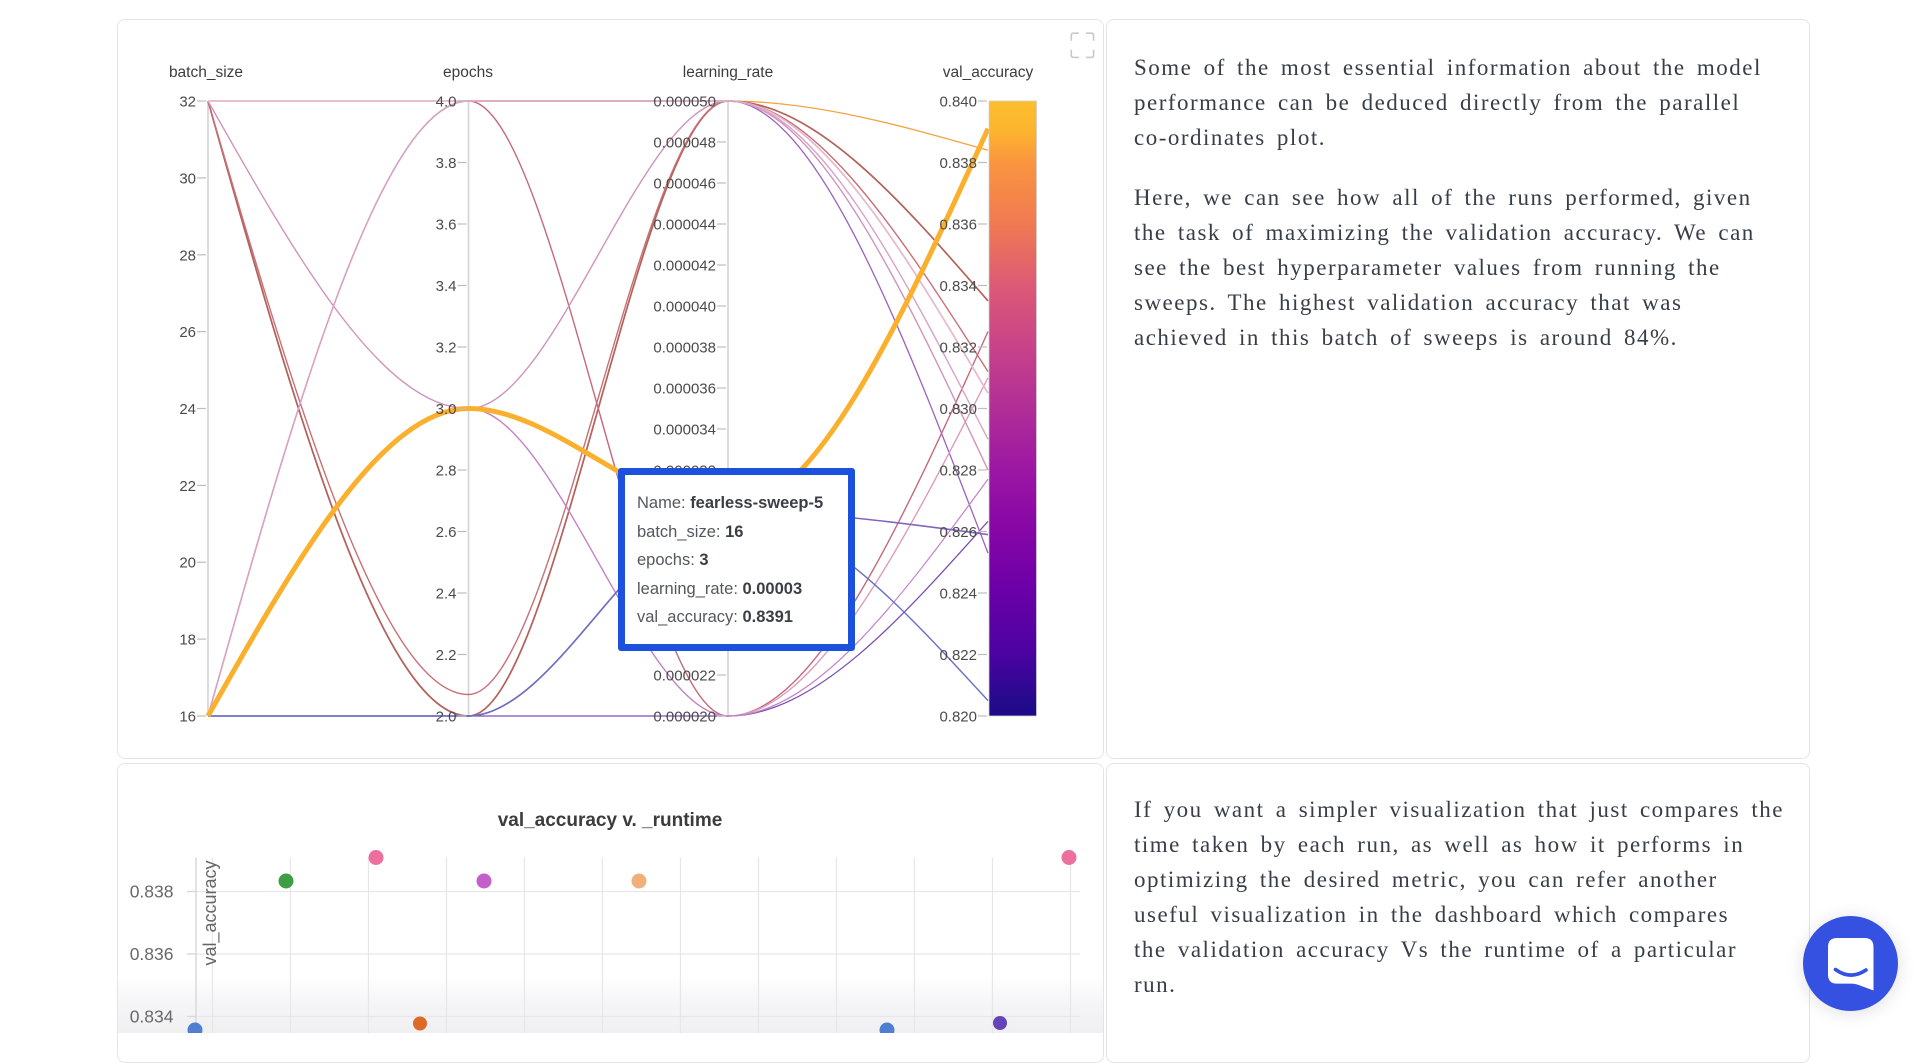 The image size is (1920, 1063). I want to click on svg-text: 0.826, so click(958, 532).